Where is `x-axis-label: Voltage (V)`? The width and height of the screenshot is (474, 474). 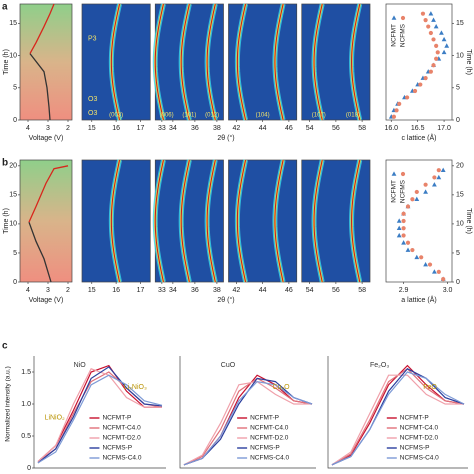 x-axis-label: Voltage (V) is located at coordinates (46, 300).